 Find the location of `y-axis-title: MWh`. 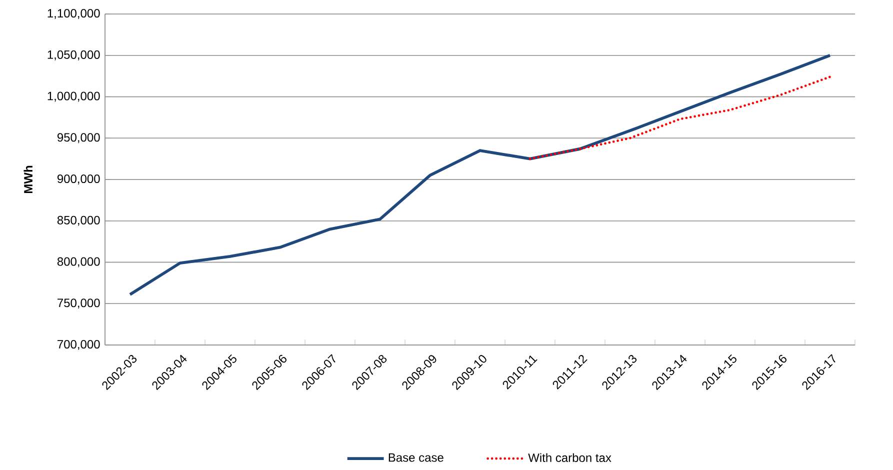

y-axis-title: MWh is located at coordinates (28, 180).